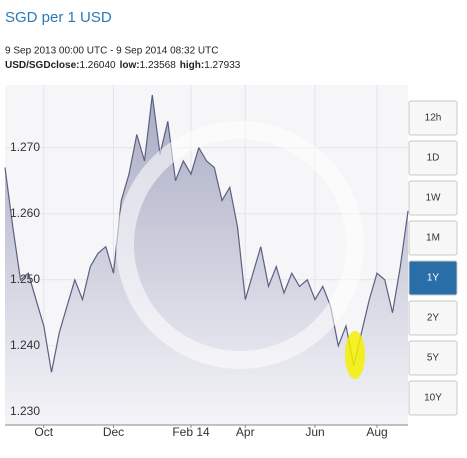  What do you see at coordinates (192, 65) in the screenshot?
I see `stat-label: high:` at bounding box center [192, 65].